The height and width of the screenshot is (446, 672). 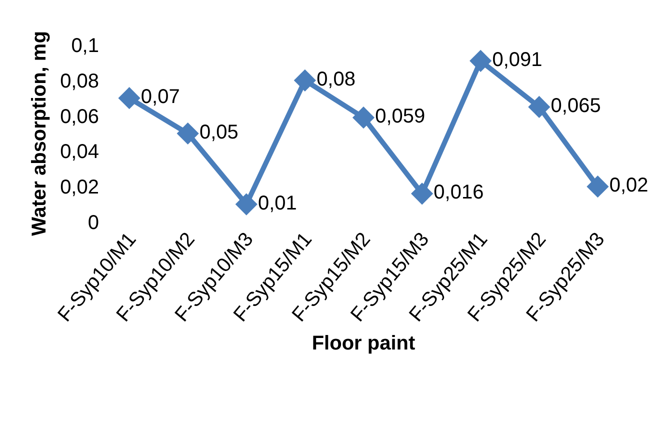 What do you see at coordinates (85, 46) in the screenshot?
I see `y-tick-label: 0,1` at bounding box center [85, 46].